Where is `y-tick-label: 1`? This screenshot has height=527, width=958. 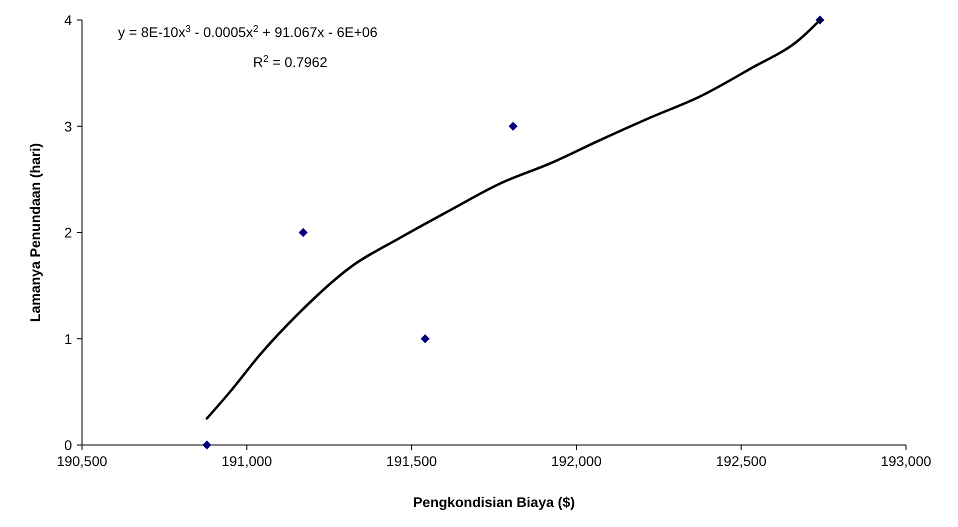 y-tick-label: 1 is located at coordinates (68, 338).